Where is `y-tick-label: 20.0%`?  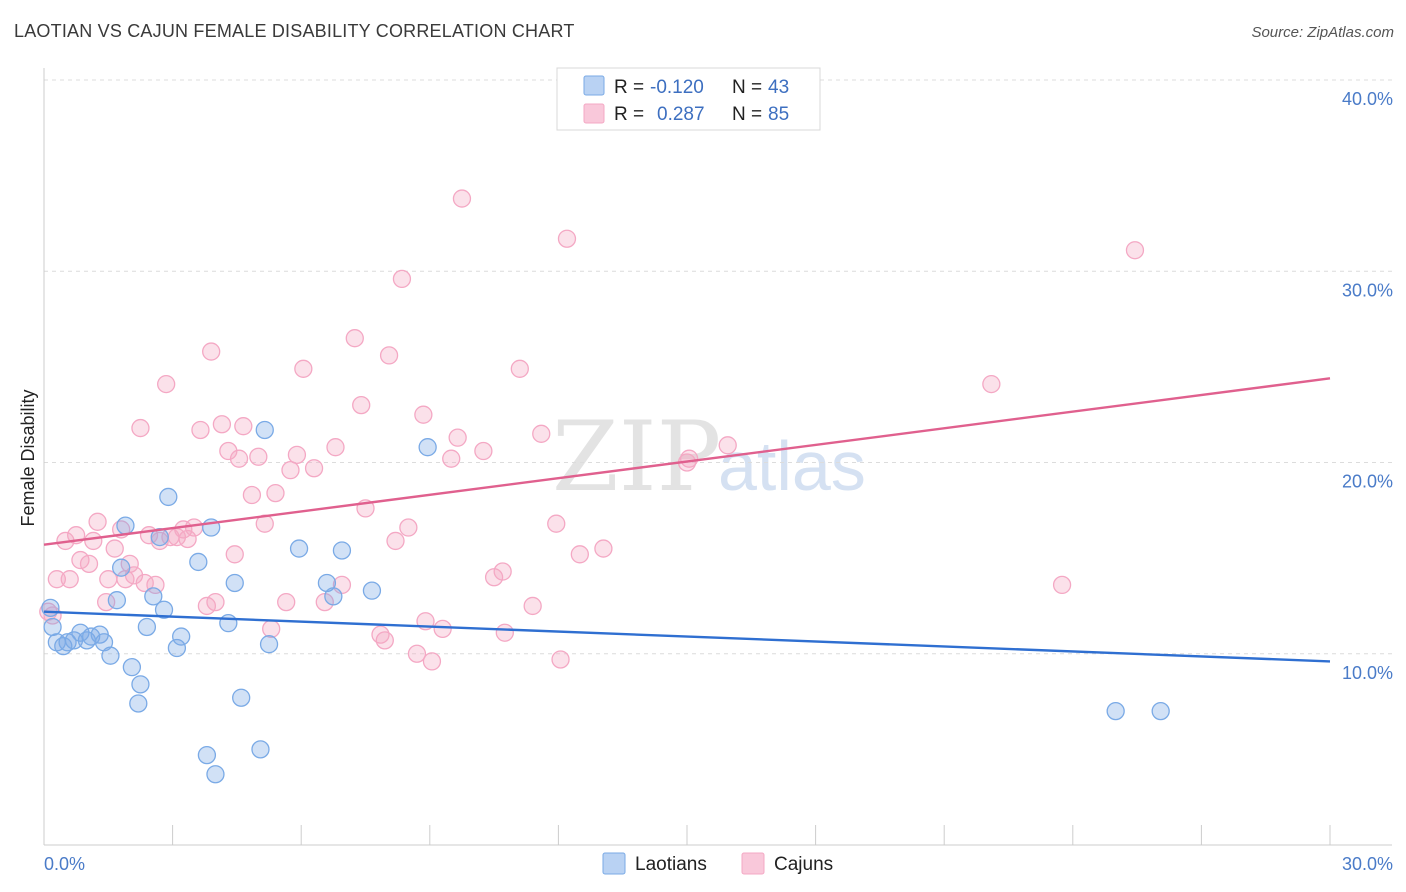 y-tick-label: 20.0% is located at coordinates (1367, 482).